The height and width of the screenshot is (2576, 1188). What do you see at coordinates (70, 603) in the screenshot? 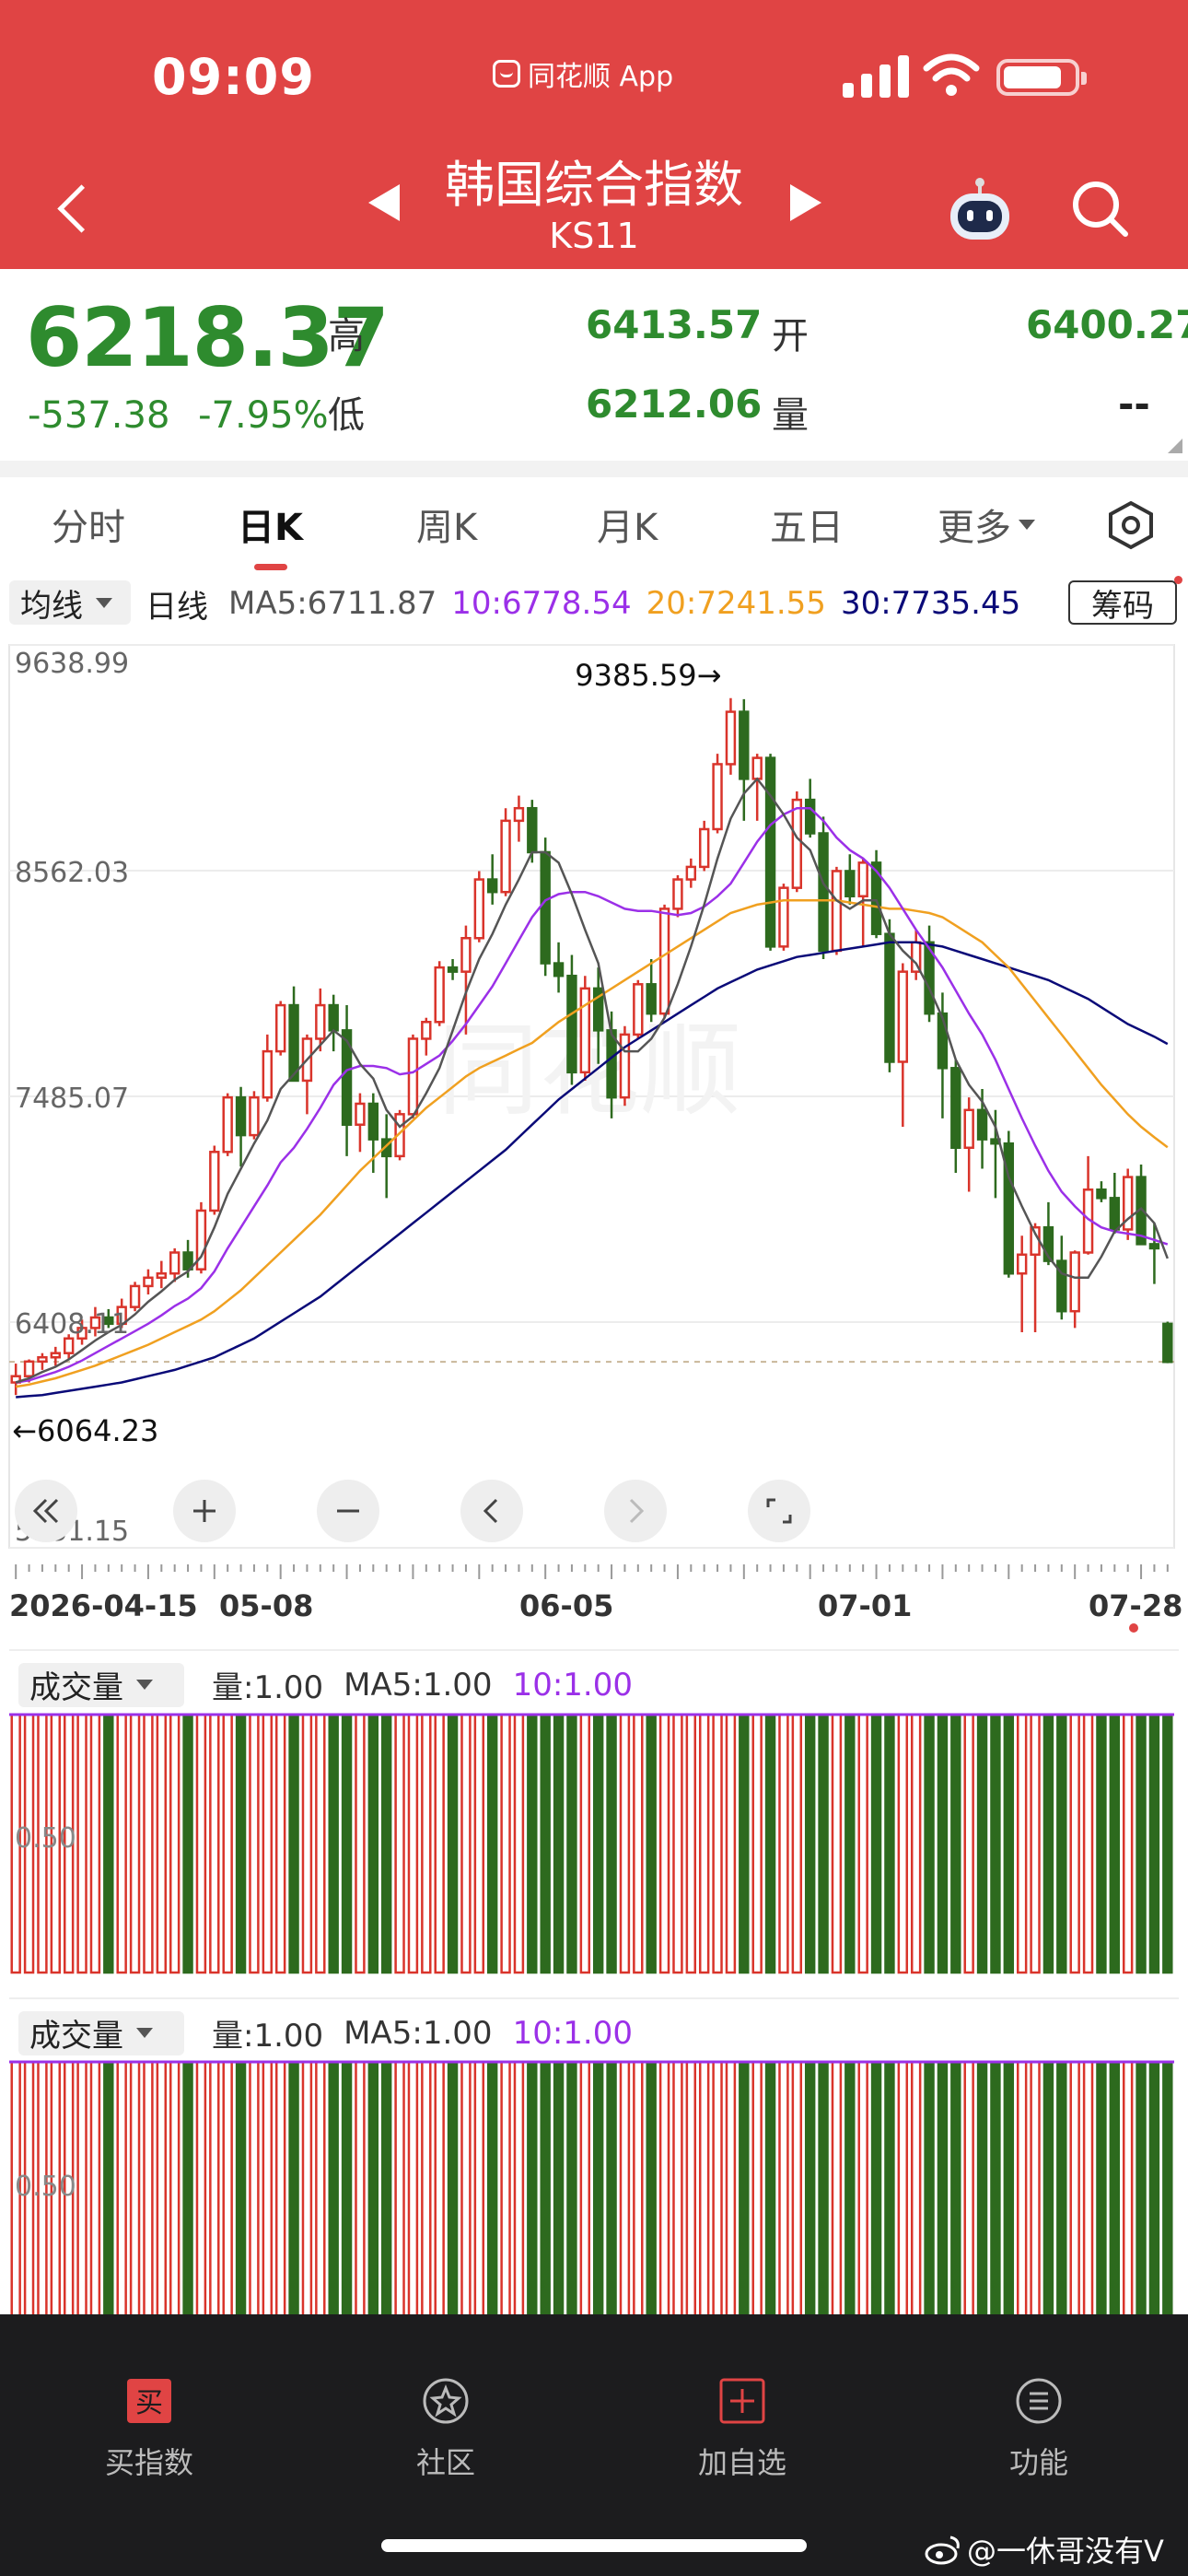
I see `ma-type-select: 均线` at bounding box center [70, 603].